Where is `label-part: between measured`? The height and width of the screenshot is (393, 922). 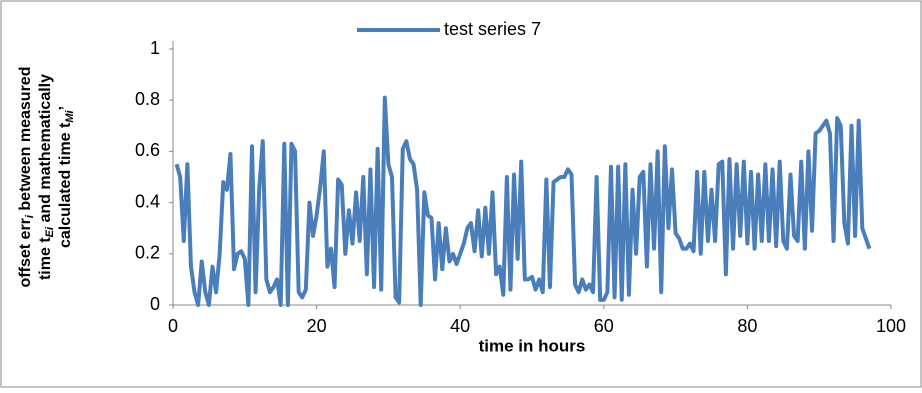
label-part: between measured is located at coordinates (25, 141).